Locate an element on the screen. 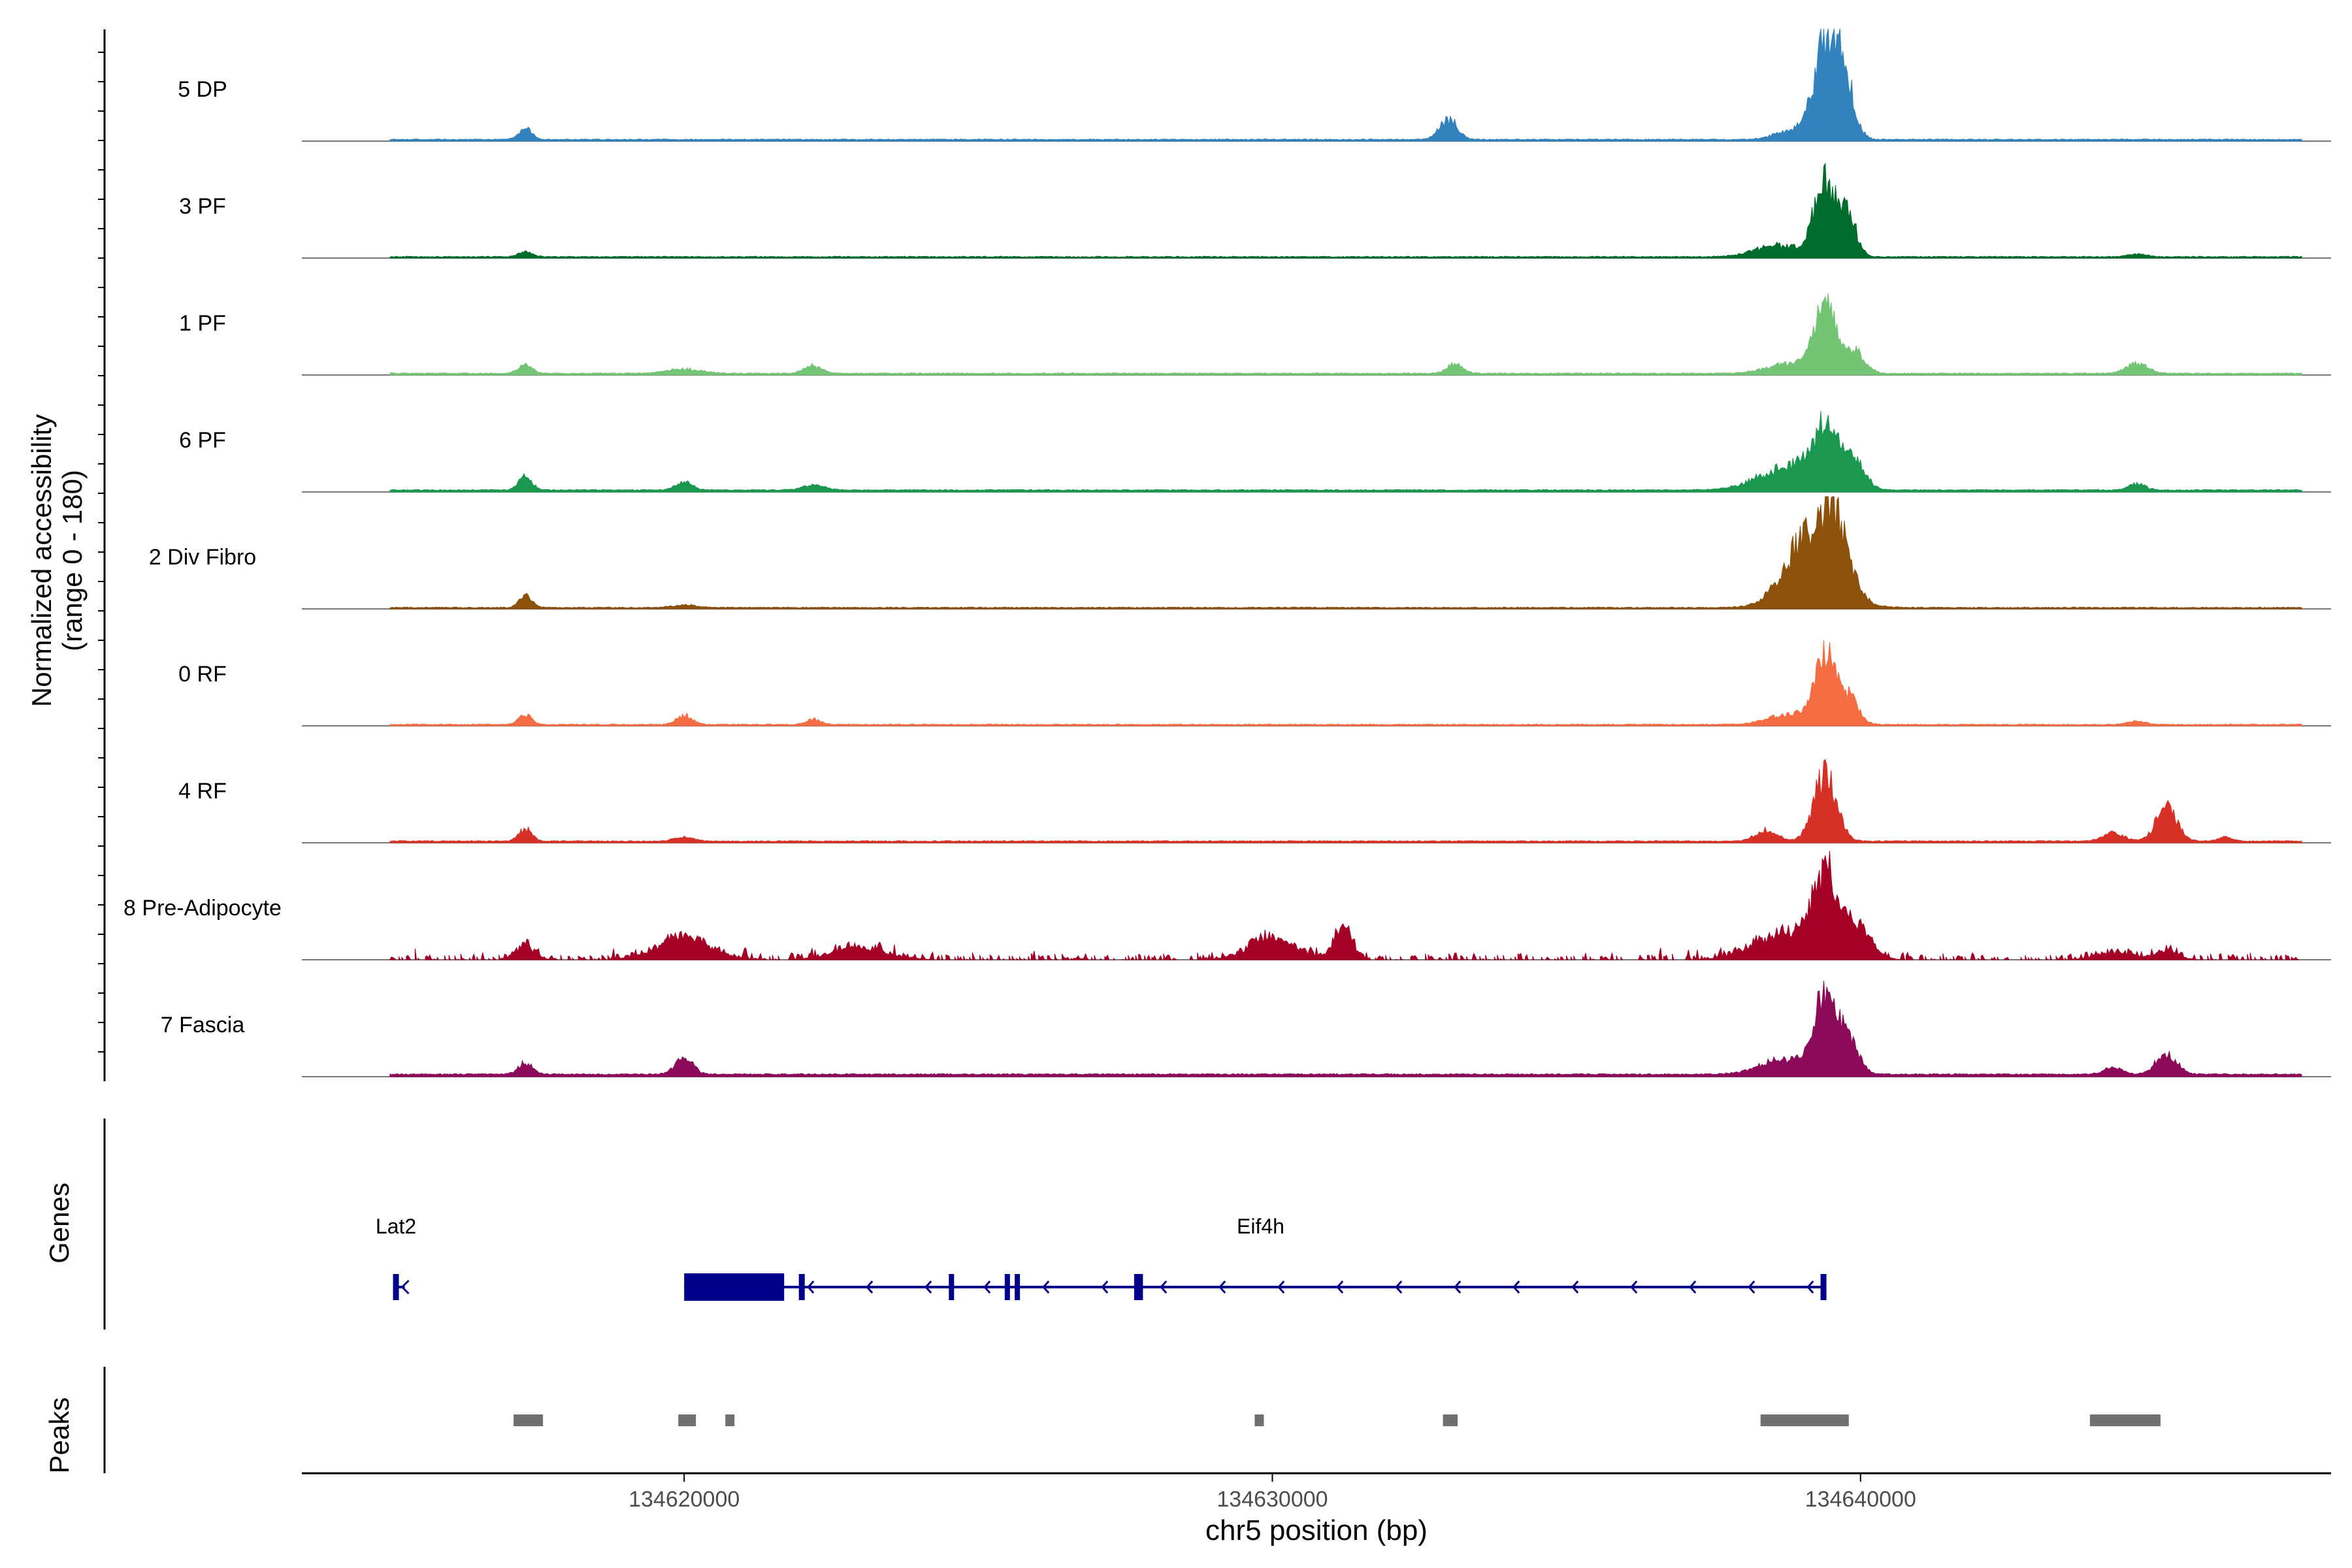 This screenshot has width=2352, height=1568. track-3-pf: 3 PF is located at coordinates (1255, 210).